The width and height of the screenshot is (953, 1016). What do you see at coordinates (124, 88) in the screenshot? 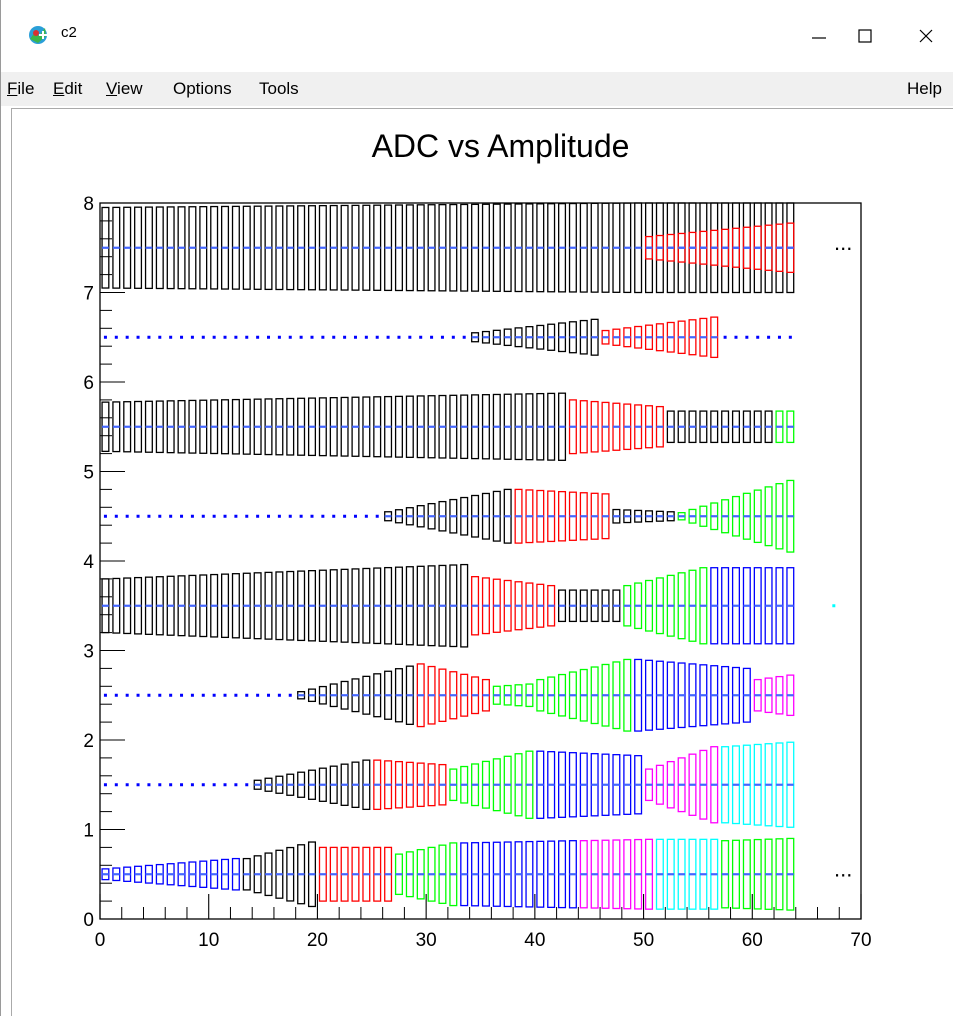
I see `menu-view: View` at bounding box center [124, 88].